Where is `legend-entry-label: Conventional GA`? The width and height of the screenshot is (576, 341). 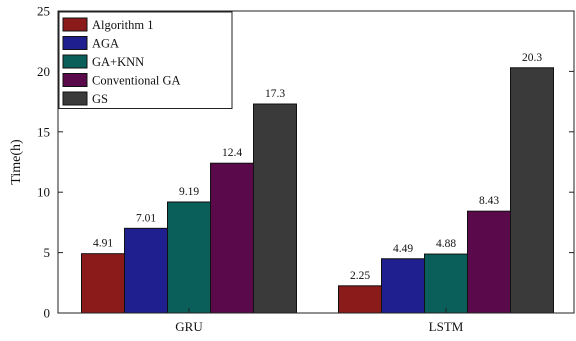 legend-entry-label: Conventional GA is located at coordinates (136, 81).